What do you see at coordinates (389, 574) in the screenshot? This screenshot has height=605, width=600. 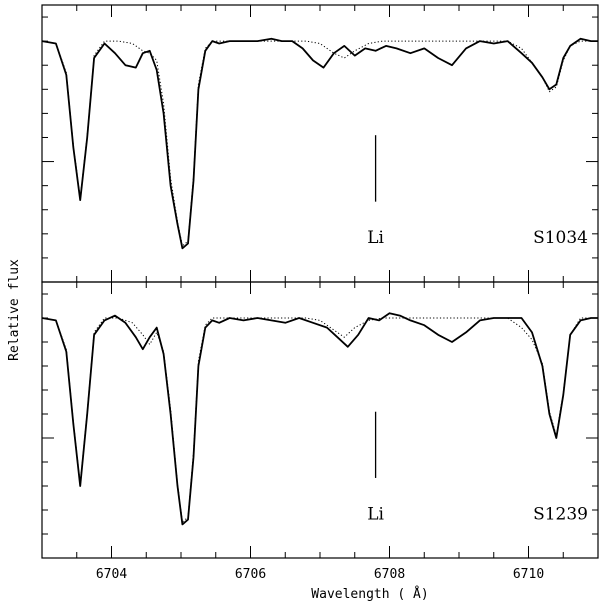 I see `x-tick-label: 6708` at bounding box center [389, 574].